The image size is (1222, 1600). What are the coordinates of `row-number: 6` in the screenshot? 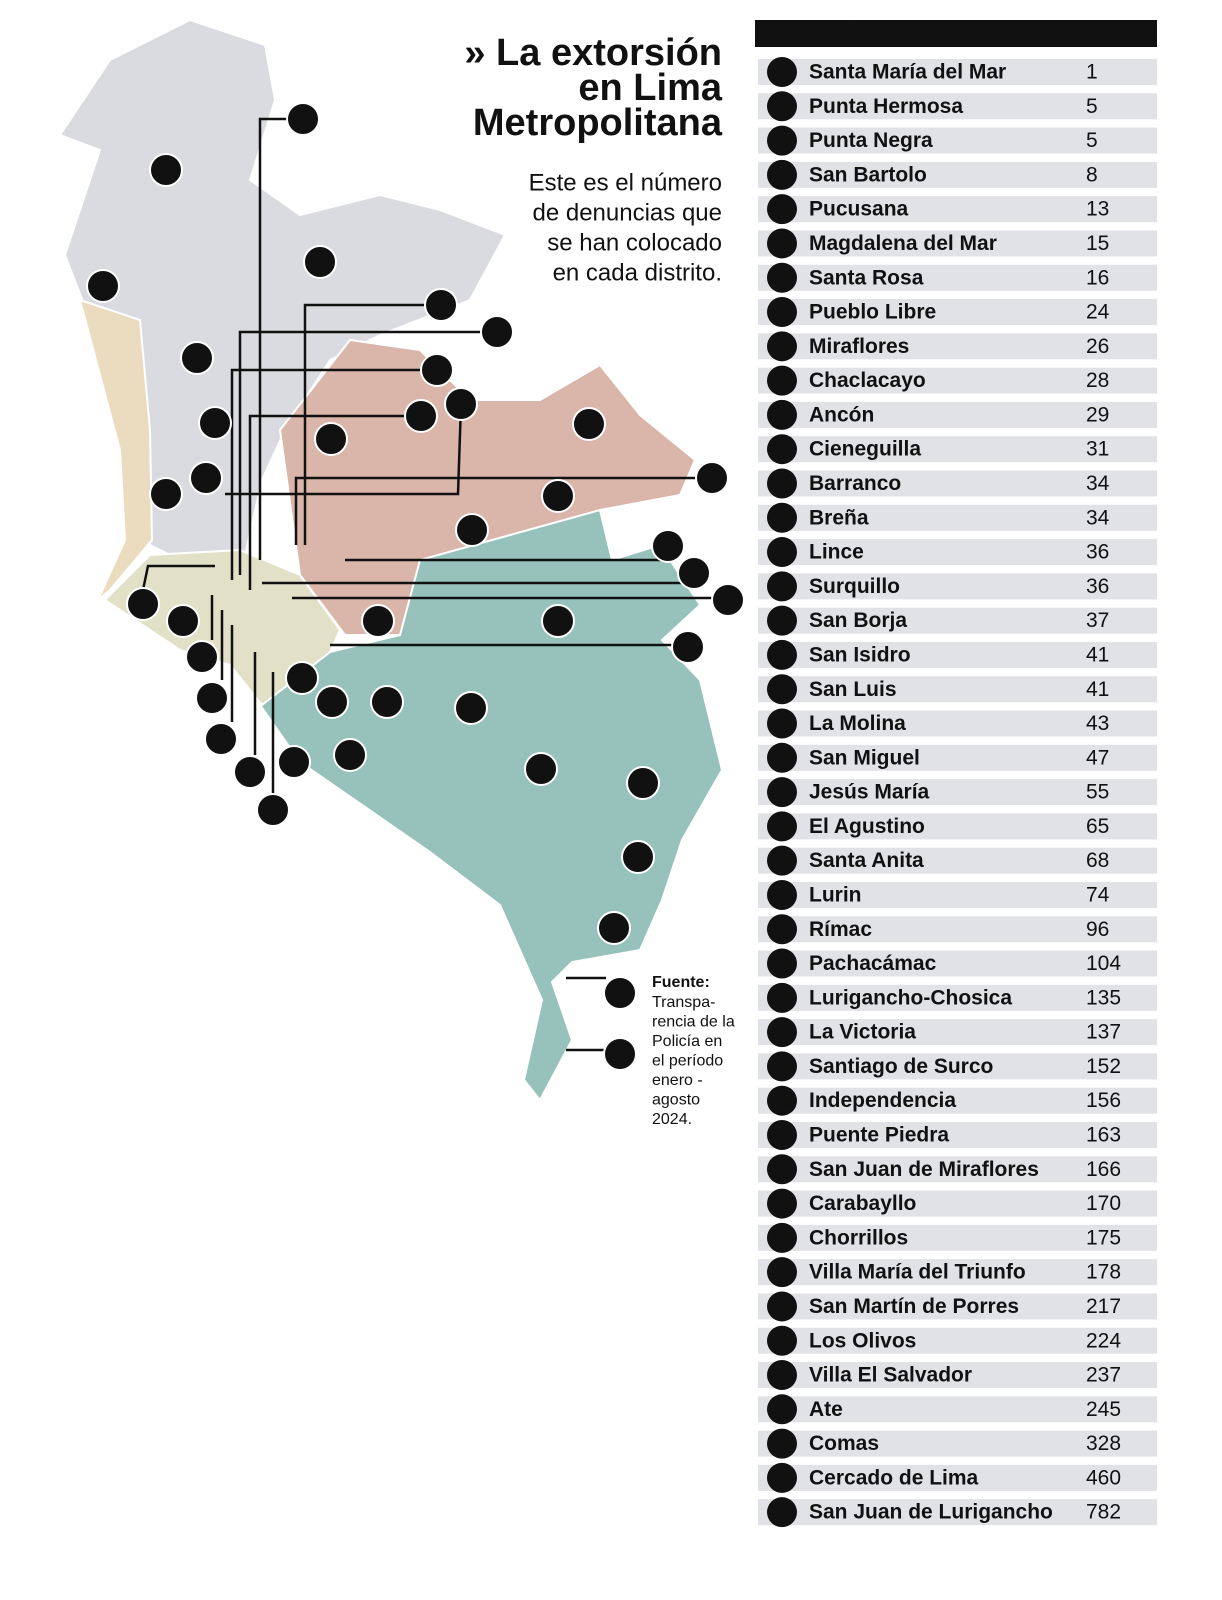 It's located at (782, 243).